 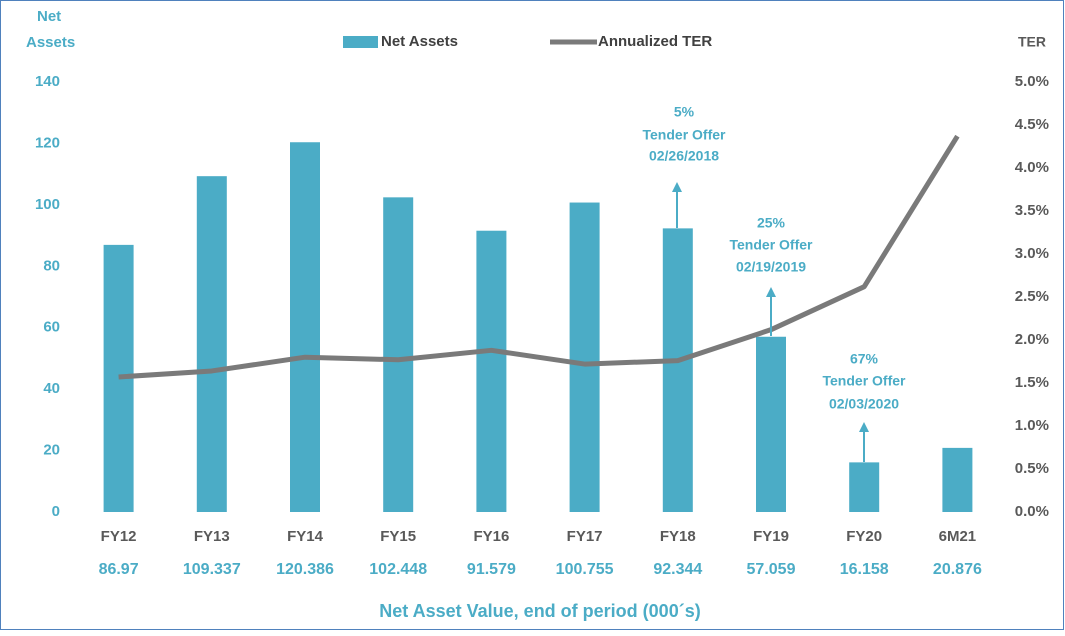 I want to click on y2-axis-title: TER, so click(x=1032, y=42).